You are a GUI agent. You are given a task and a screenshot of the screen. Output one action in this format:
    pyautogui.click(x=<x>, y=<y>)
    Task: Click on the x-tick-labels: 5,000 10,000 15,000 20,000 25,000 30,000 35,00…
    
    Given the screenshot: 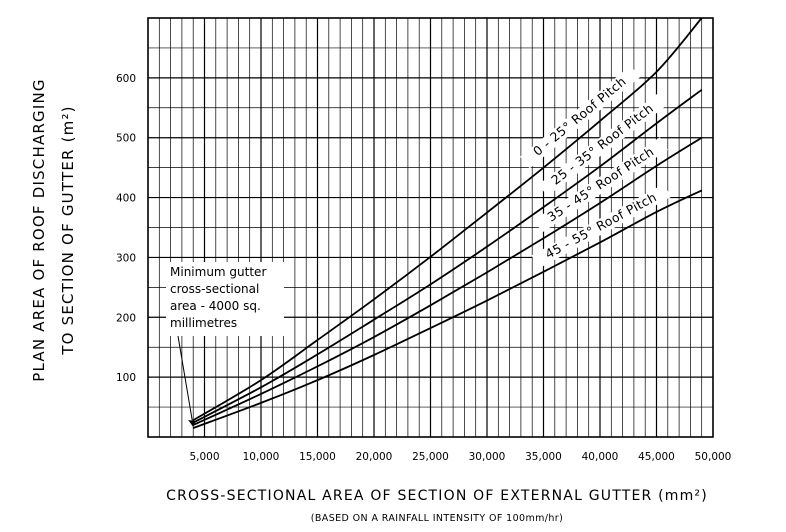 What is the action you would take?
    pyautogui.click(x=460, y=457)
    